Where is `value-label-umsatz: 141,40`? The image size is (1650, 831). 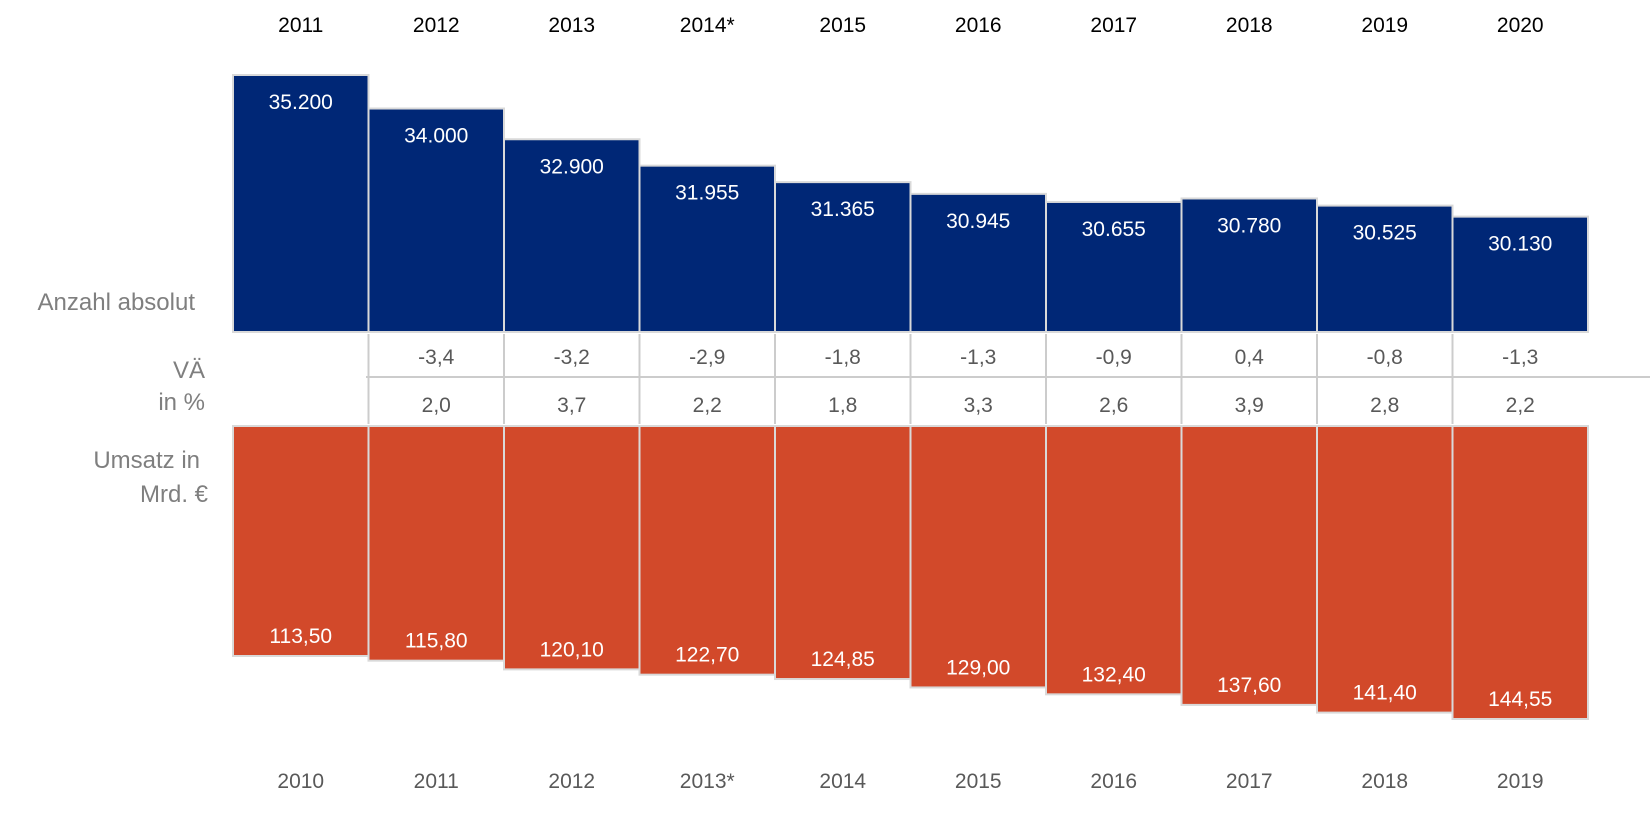 value-label-umsatz: 141,40 is located at coordinates (1385, 693).